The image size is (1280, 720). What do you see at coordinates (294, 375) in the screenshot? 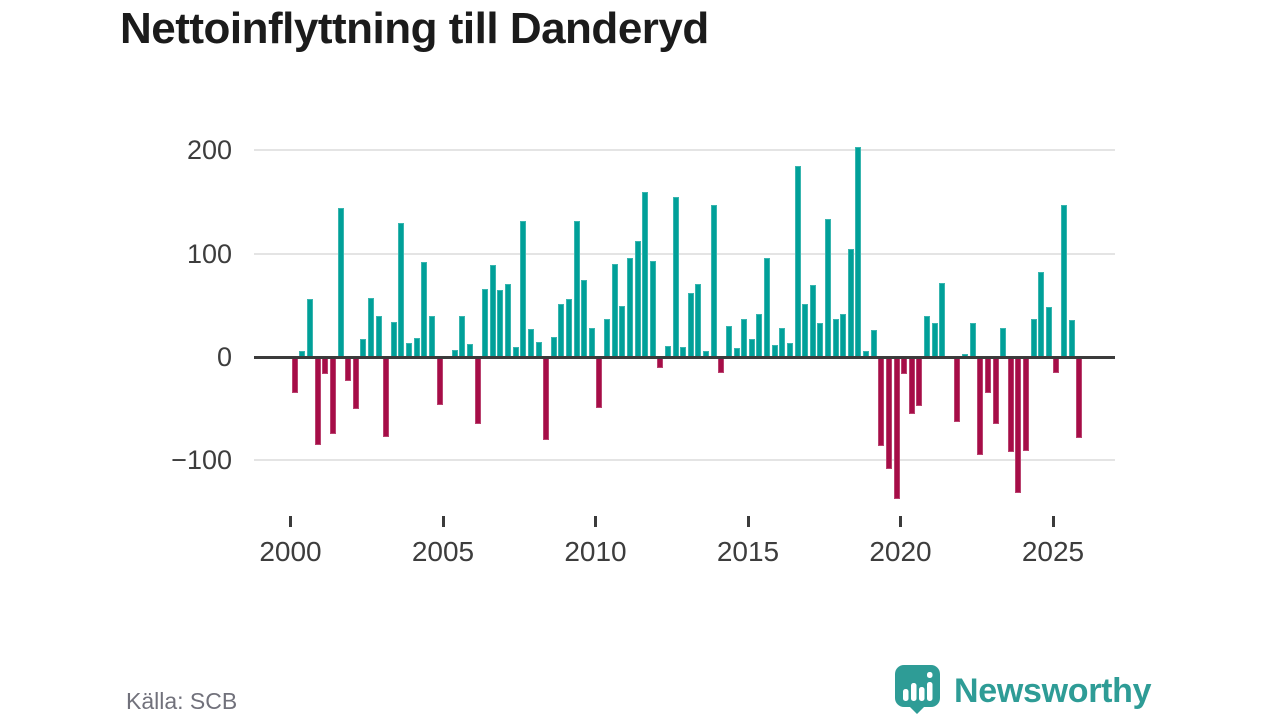
I see `bar-2000-q1` at bounding box center [294, 375].